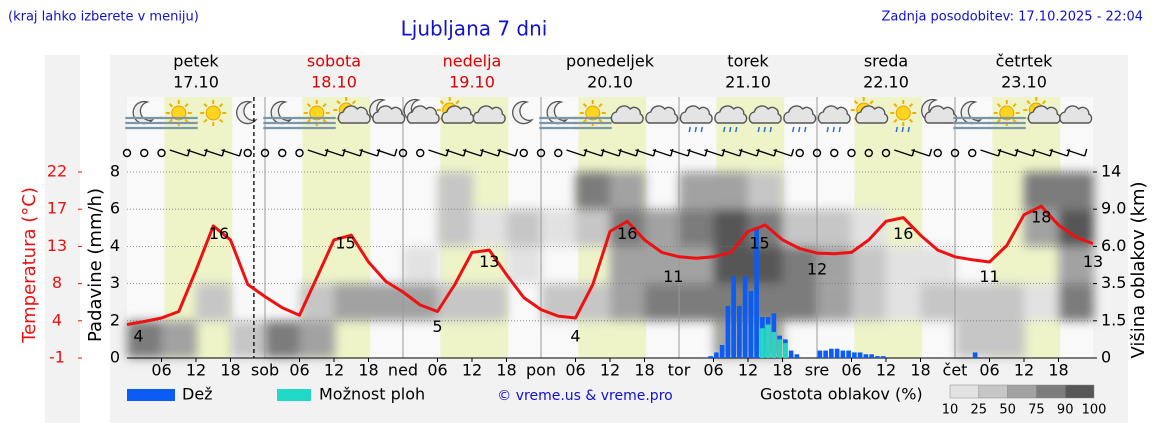 Image resolution: width=1152 pixels, height=443 pixels. Describe the element at coordinates (57, 282) in the screenshot. I see `temperature-tick-label: 8` at that location.